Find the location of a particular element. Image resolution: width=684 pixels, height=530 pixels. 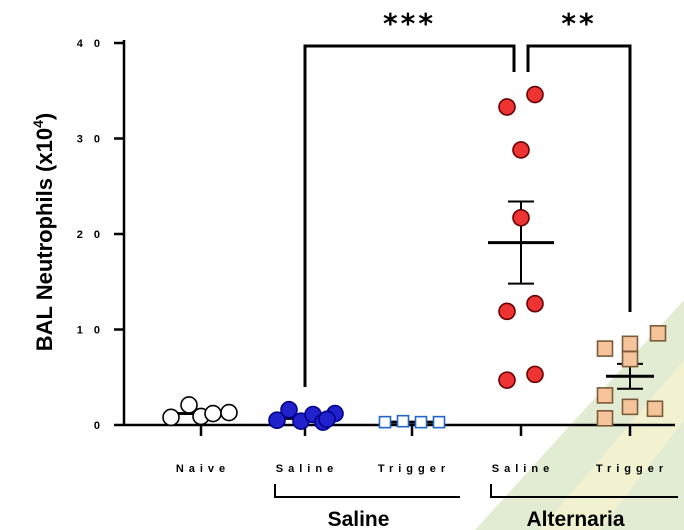

category-label-0: Naive is located at coordinates (203, 469).